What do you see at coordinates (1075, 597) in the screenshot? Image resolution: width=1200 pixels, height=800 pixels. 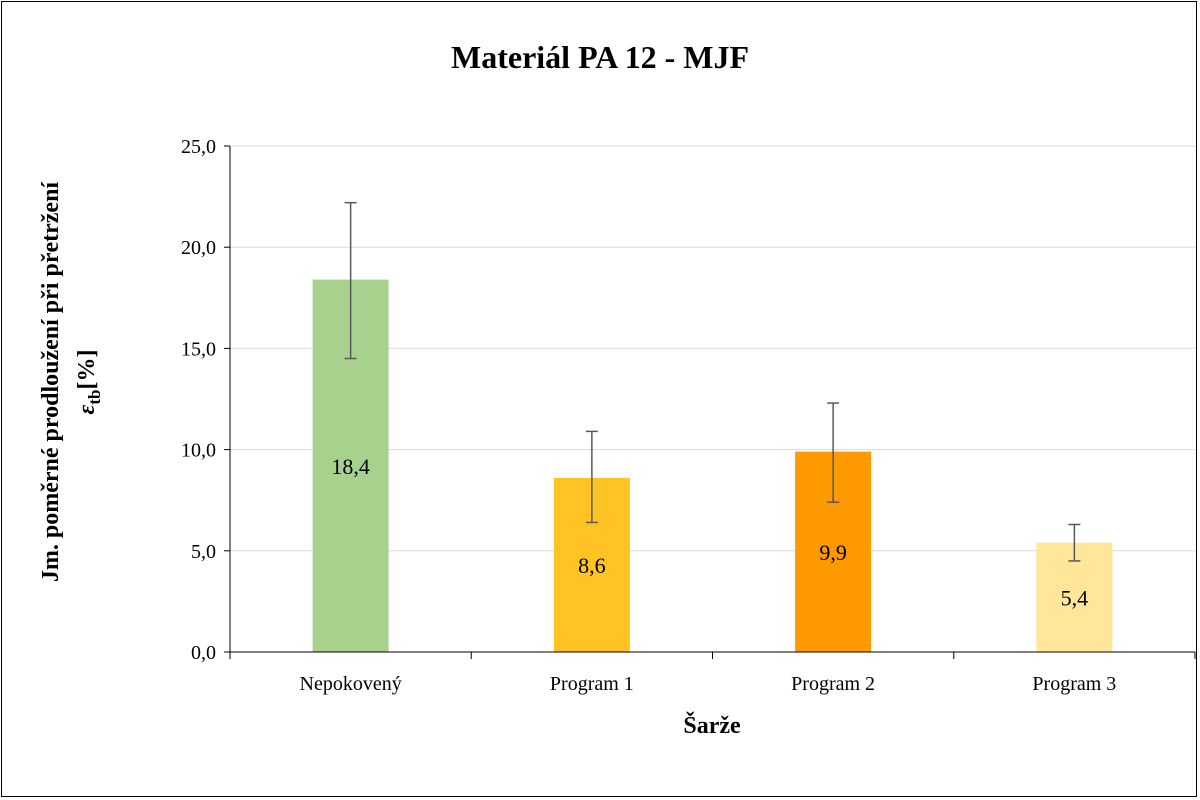 I see `data-label: 5,4` at bounding box center [1075, 597].